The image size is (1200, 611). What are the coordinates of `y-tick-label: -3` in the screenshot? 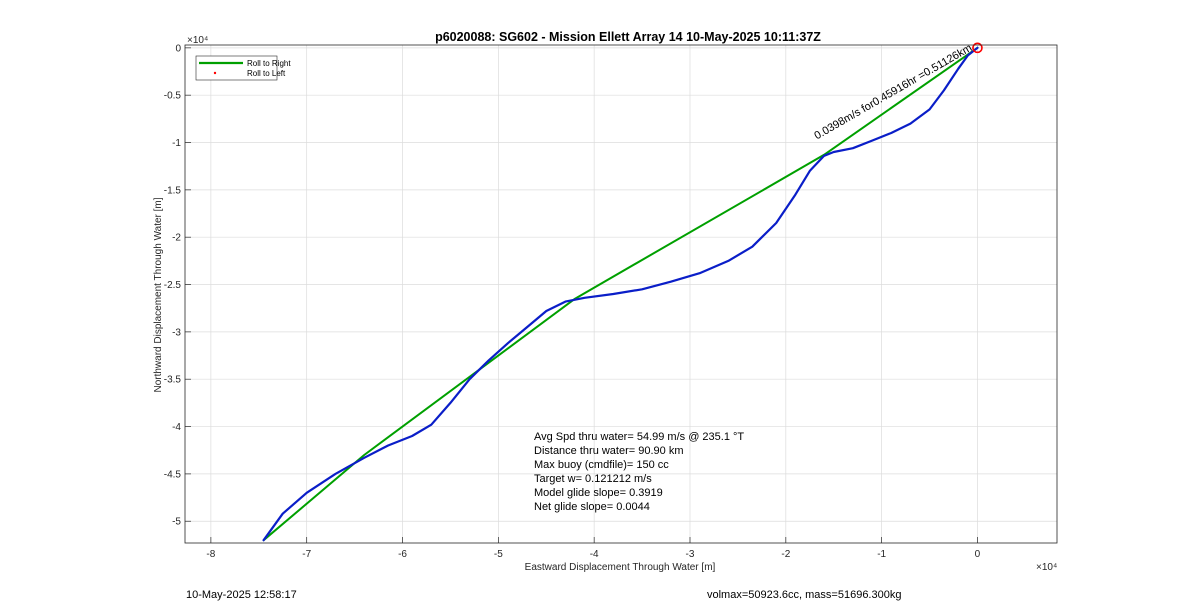 It's located at (176, 332).